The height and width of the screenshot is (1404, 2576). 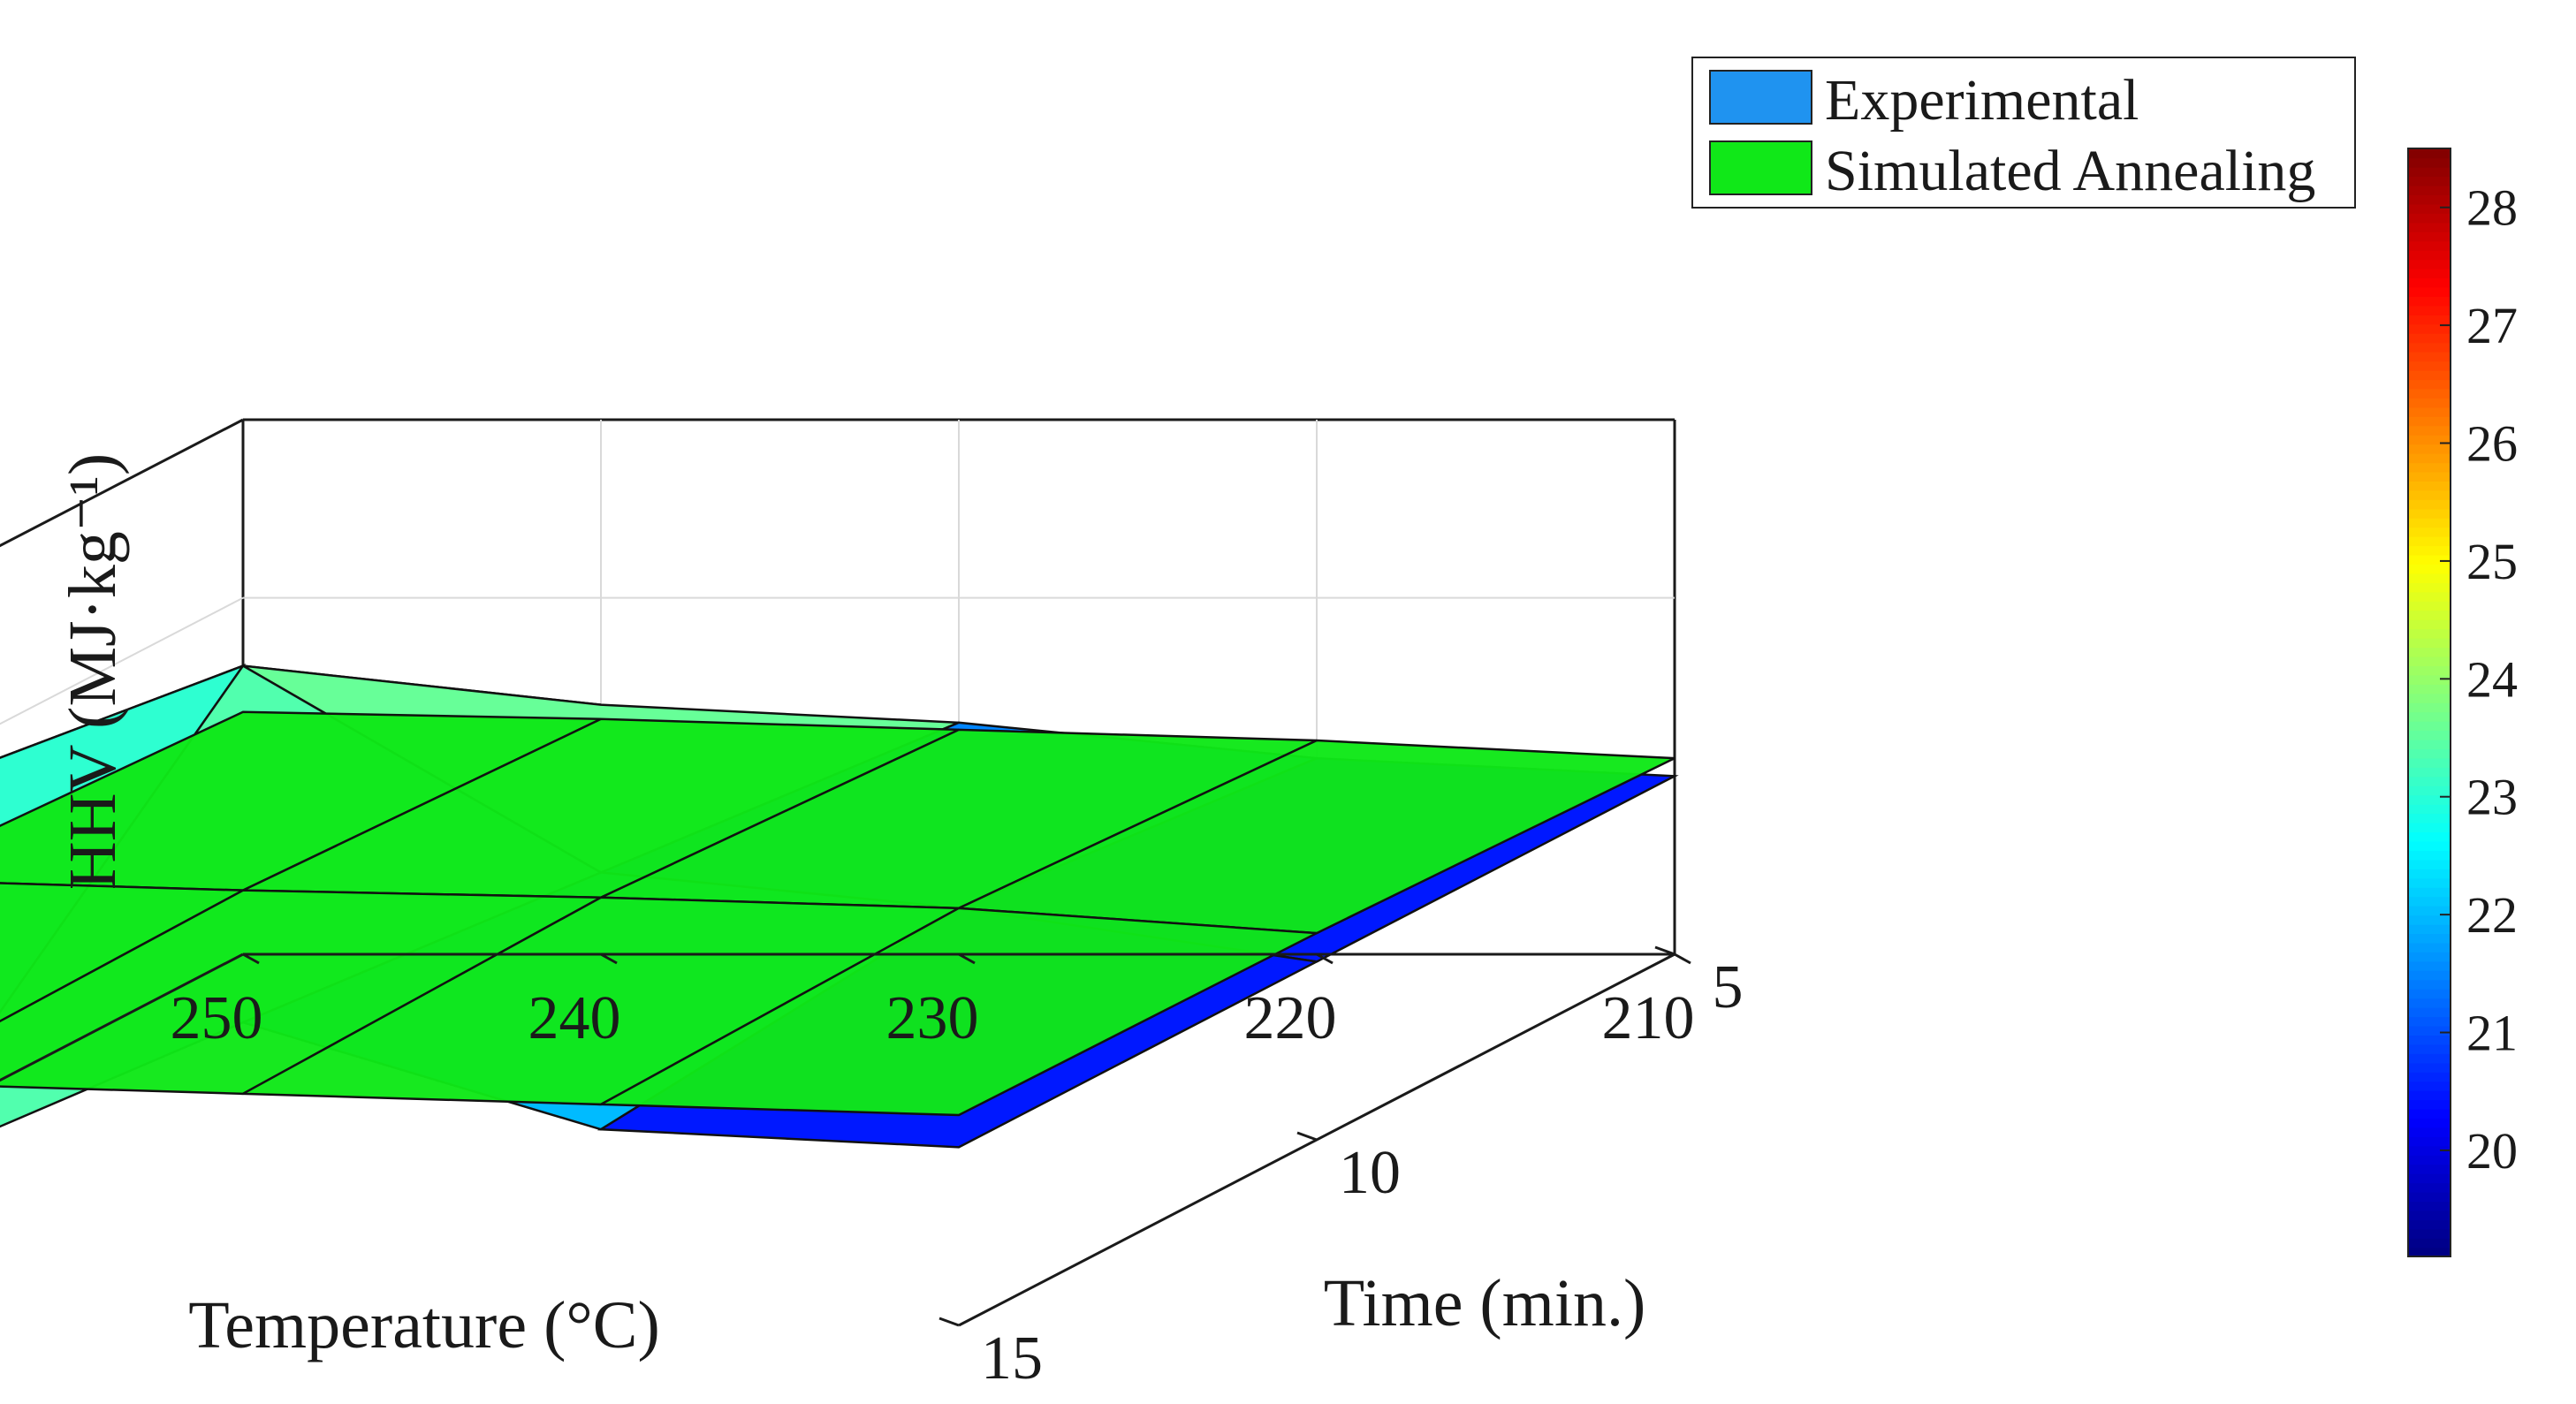 What do you see at coordinates (1761, 167) in the screenshot?
I see `legend-swatch-simulated-annealing` at bounding box center [1761, 167].